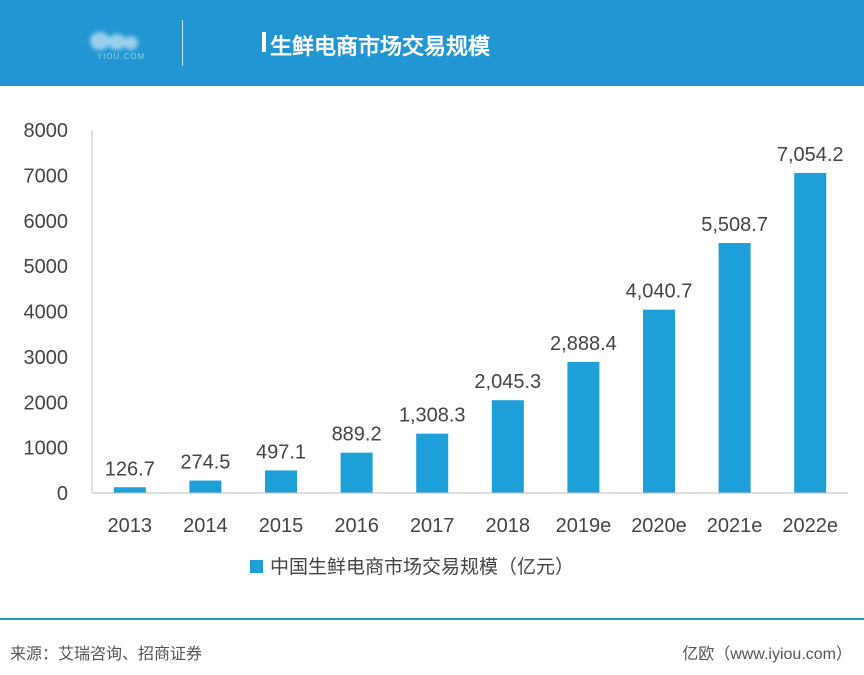  I want to click on bar-2015, so click(281, 481).